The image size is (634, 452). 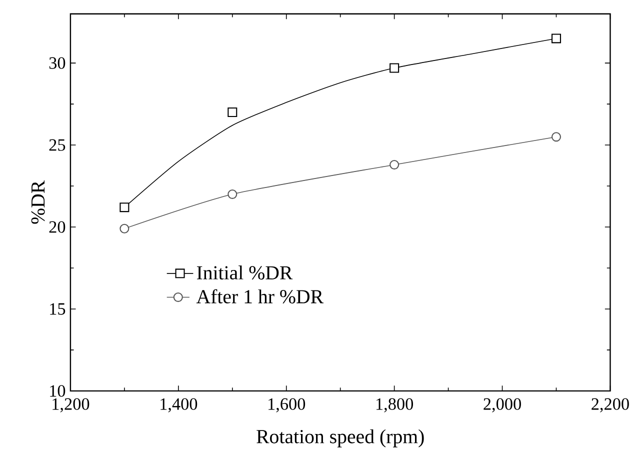 I want to click on x-tick-label: 1,400, so click(x=179, y=405).